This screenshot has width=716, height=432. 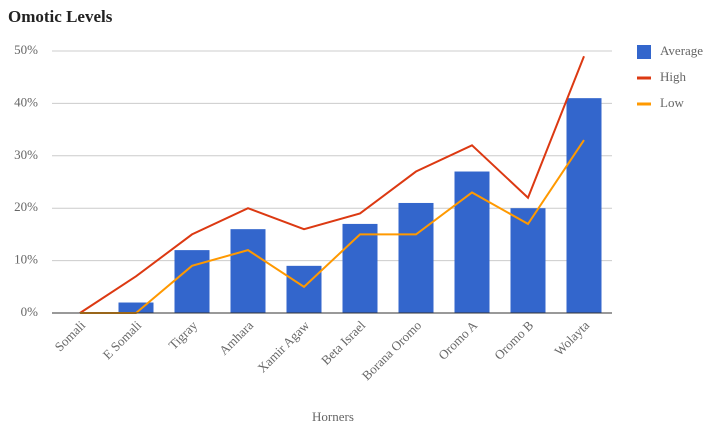 What do you see at coordinates (26, 101) in the screenshot?
I see `y-tick-label: 40%` at bounding box center [26, 101].